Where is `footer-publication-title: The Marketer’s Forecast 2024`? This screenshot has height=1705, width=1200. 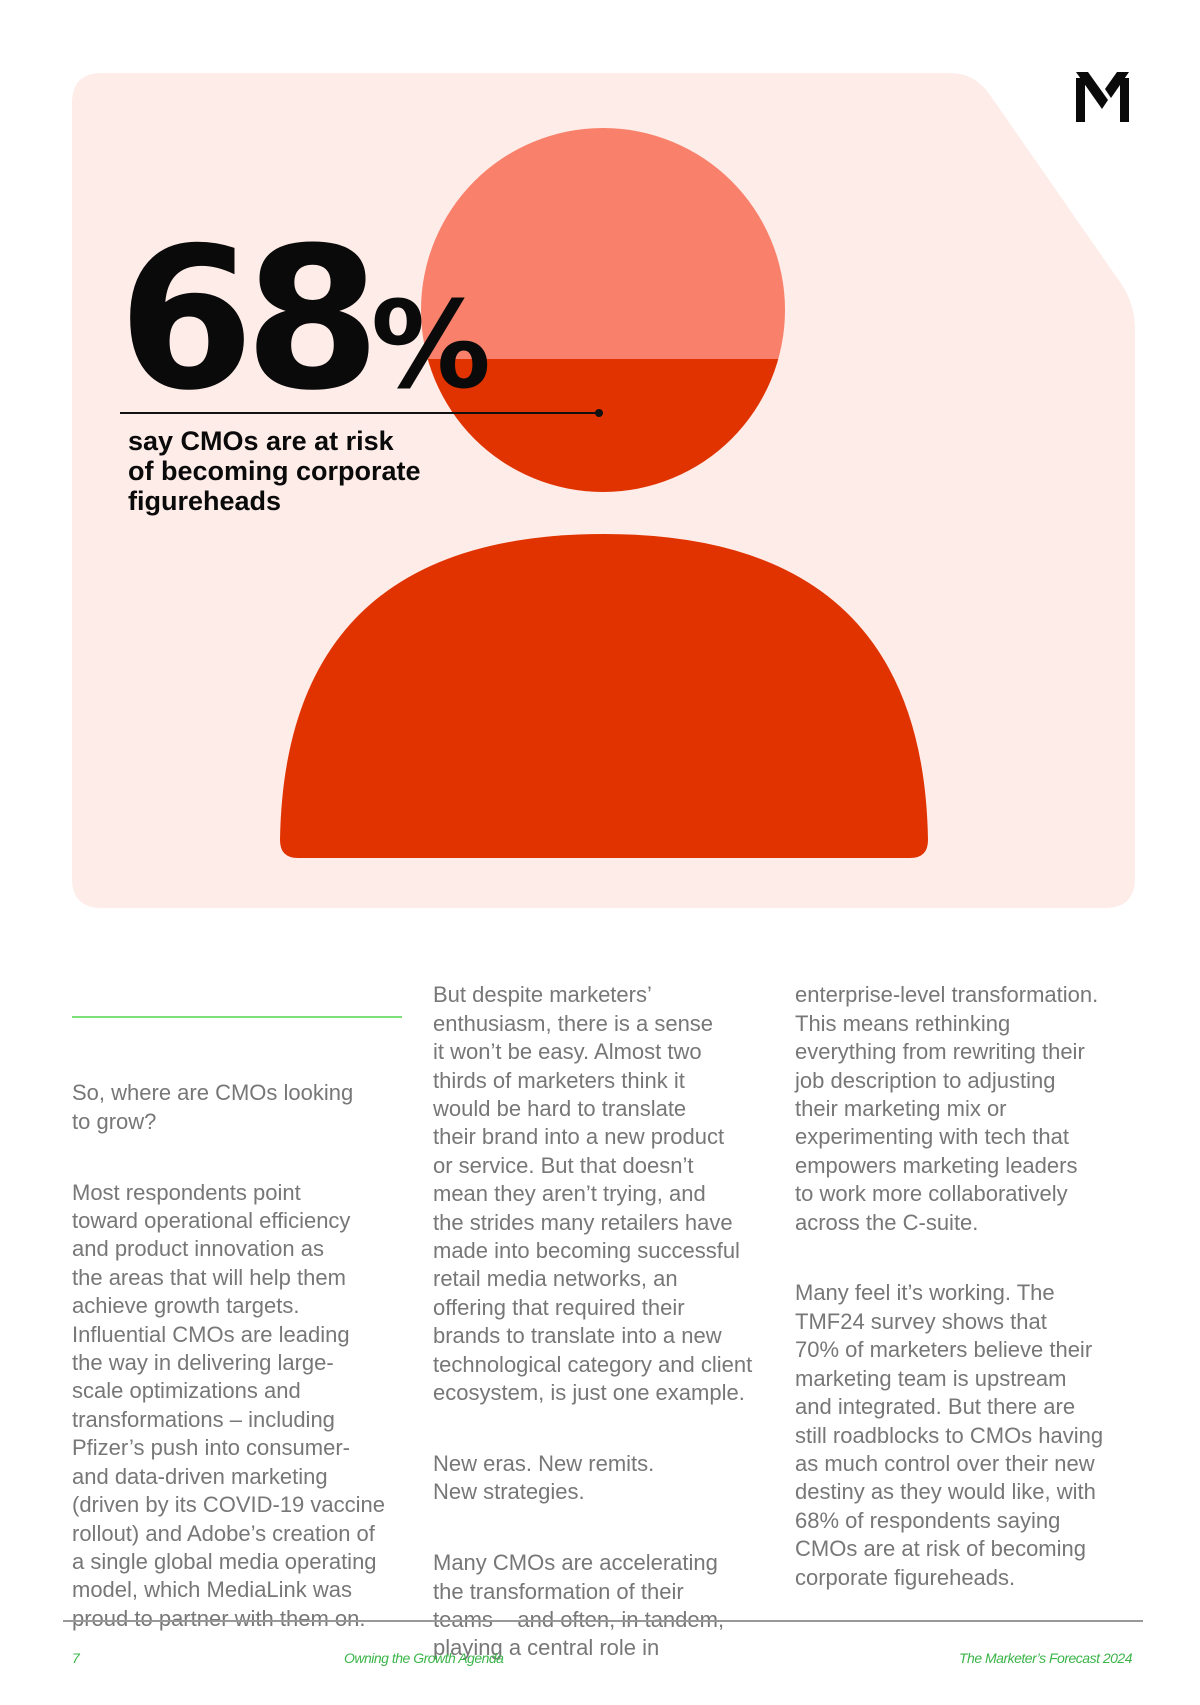
footer-publication-title: The Marketer’s Forecast 2024 is located at coordinates (1045, 1658).